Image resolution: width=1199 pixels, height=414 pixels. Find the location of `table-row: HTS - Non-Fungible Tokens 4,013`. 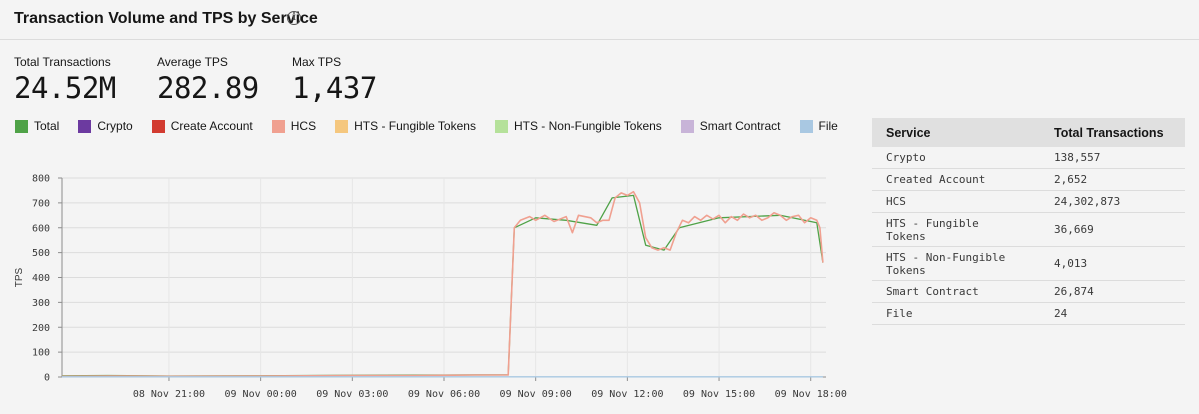

table-row: HTS - Non-Fungible Tokens 4,013 is located at coordinates (1028, 264).